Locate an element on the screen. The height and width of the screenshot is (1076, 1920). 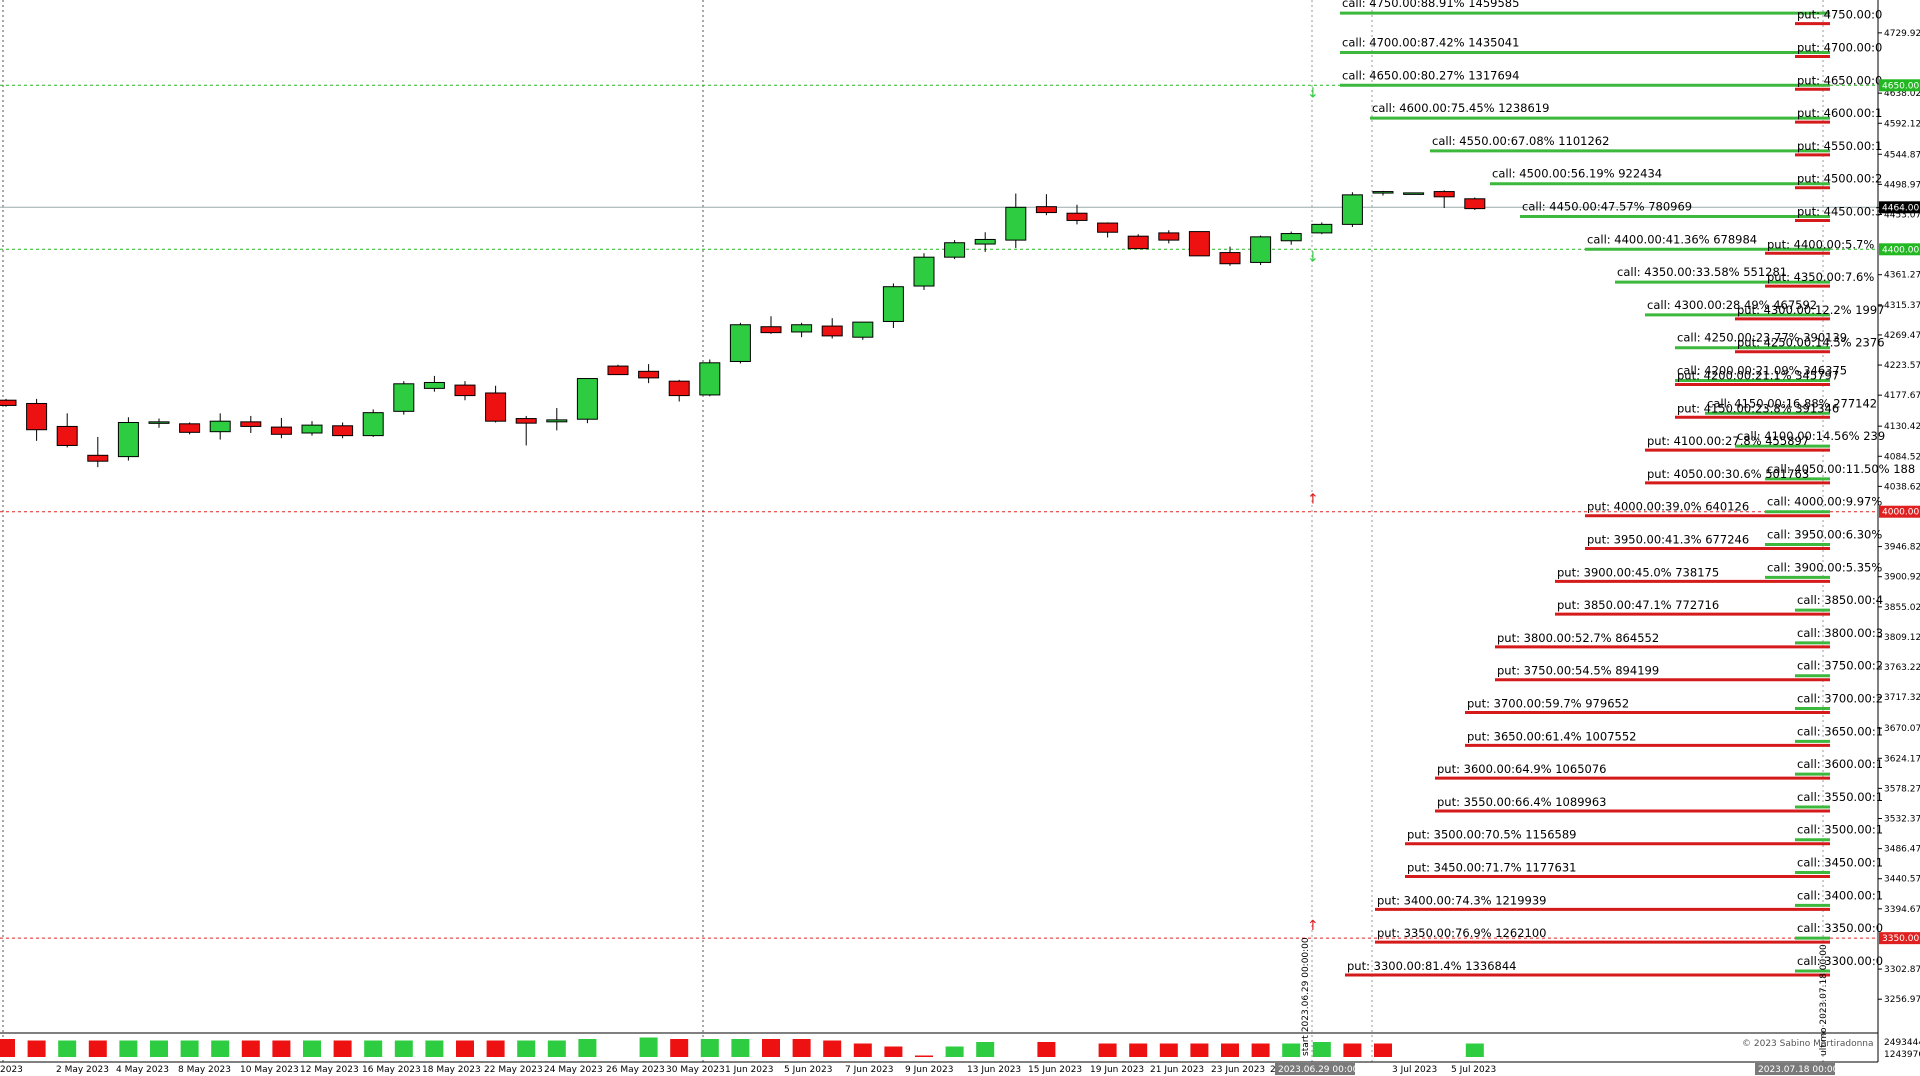
price-axis-label: 4638.02 is located at coordinates (1902, 94).